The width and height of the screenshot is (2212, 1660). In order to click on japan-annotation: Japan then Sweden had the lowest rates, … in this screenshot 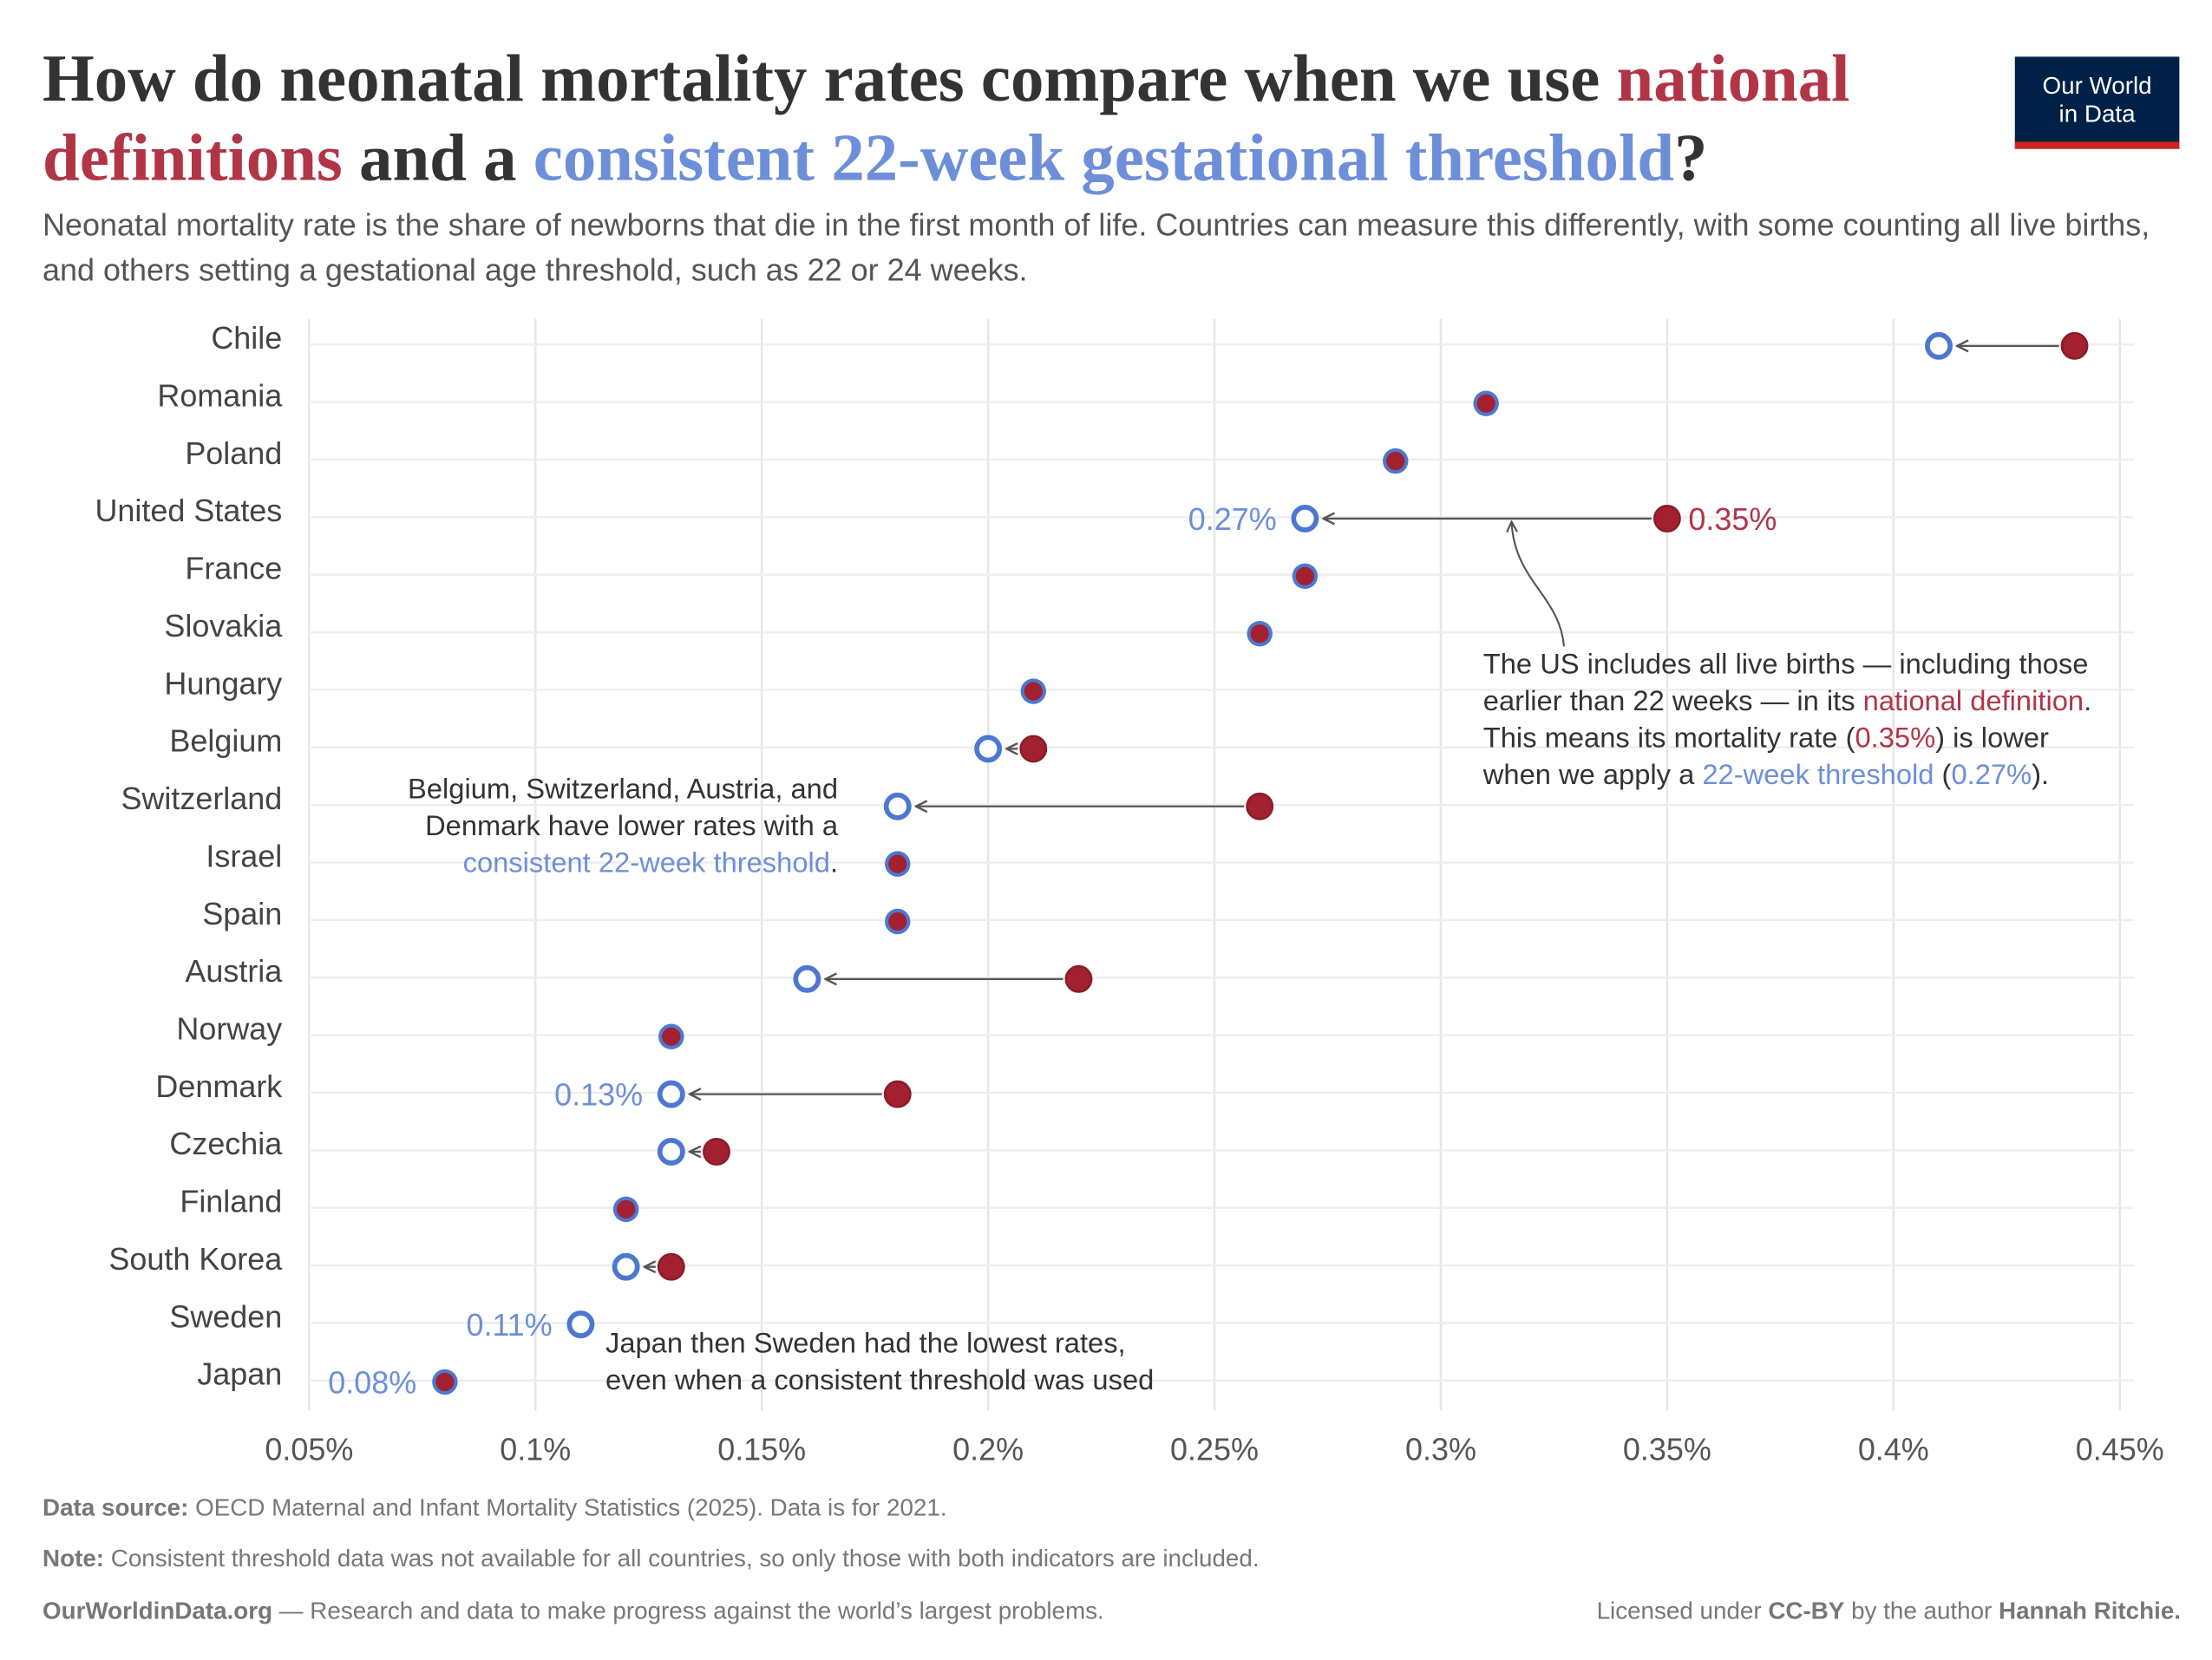, I will do `click(880, 1360)`.